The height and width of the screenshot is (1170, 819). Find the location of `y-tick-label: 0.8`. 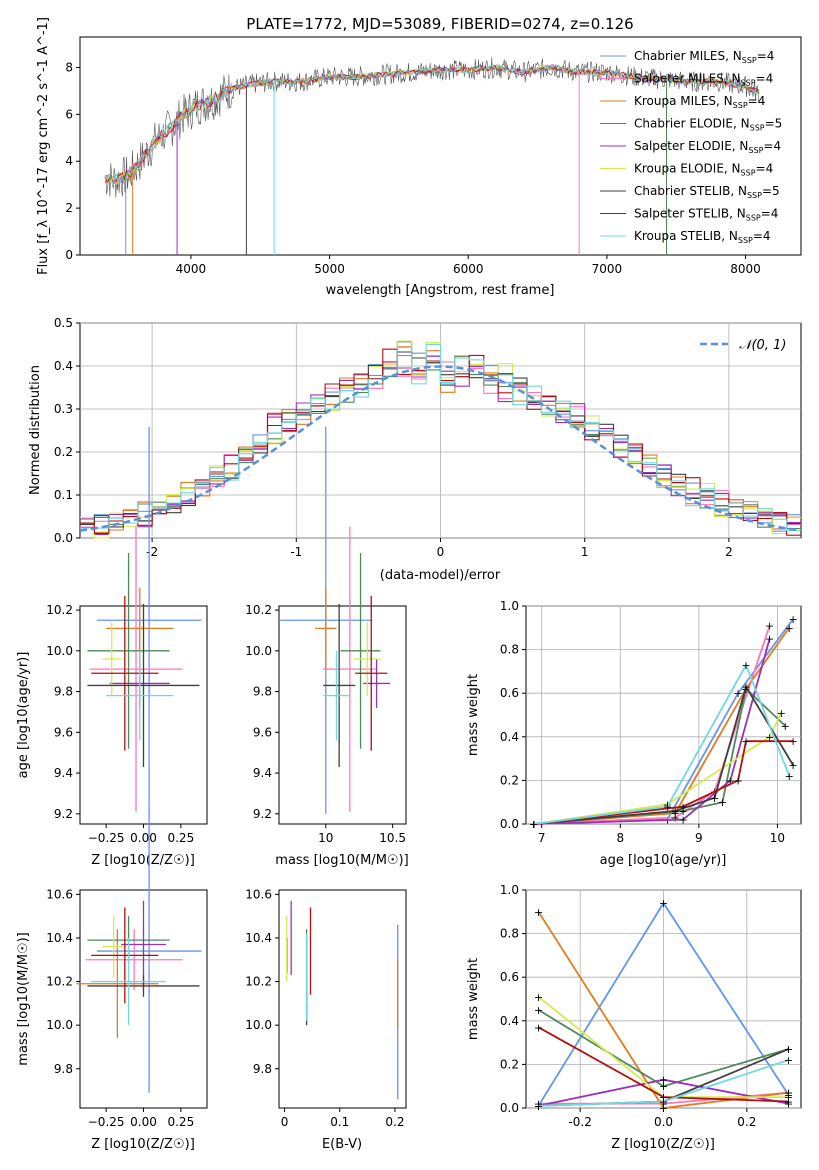

y-tick-label: 0.8 is located at coordinates (509, 650).